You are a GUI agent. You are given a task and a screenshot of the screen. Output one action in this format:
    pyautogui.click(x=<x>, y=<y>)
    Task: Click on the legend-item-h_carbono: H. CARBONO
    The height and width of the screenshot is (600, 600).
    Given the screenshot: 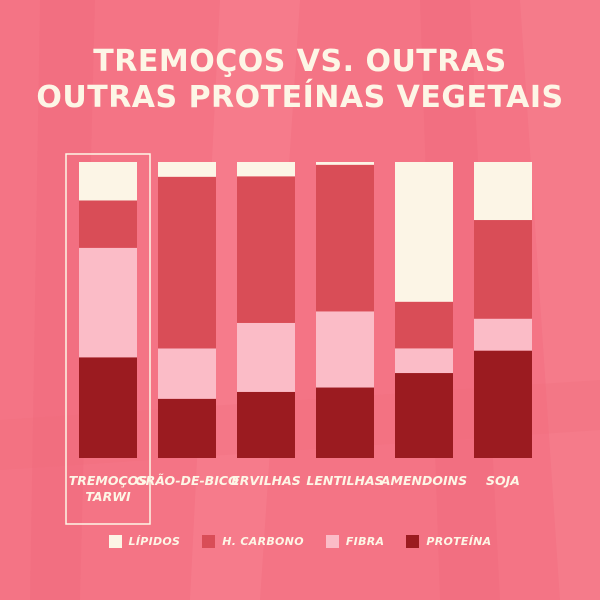 What is the action you would take?
    pyautogui.click(x=253, y=541)
    